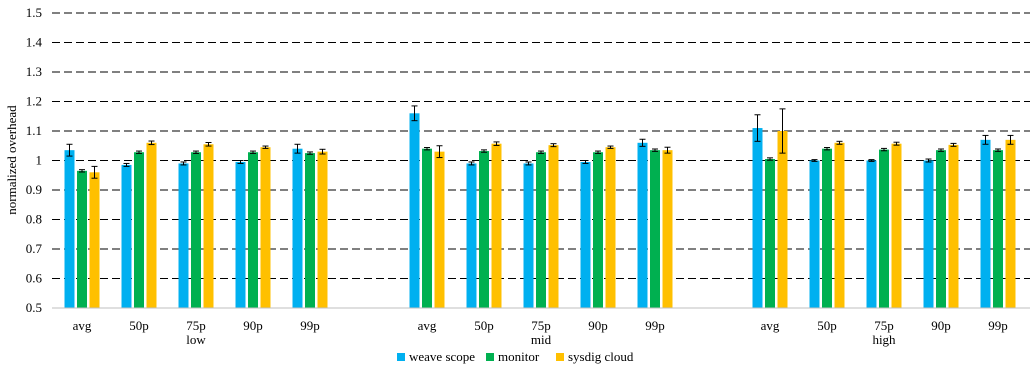 This screenshot has height=375, width=1030. I want to click on y-tick-label: 1.5, so click(34, 12).